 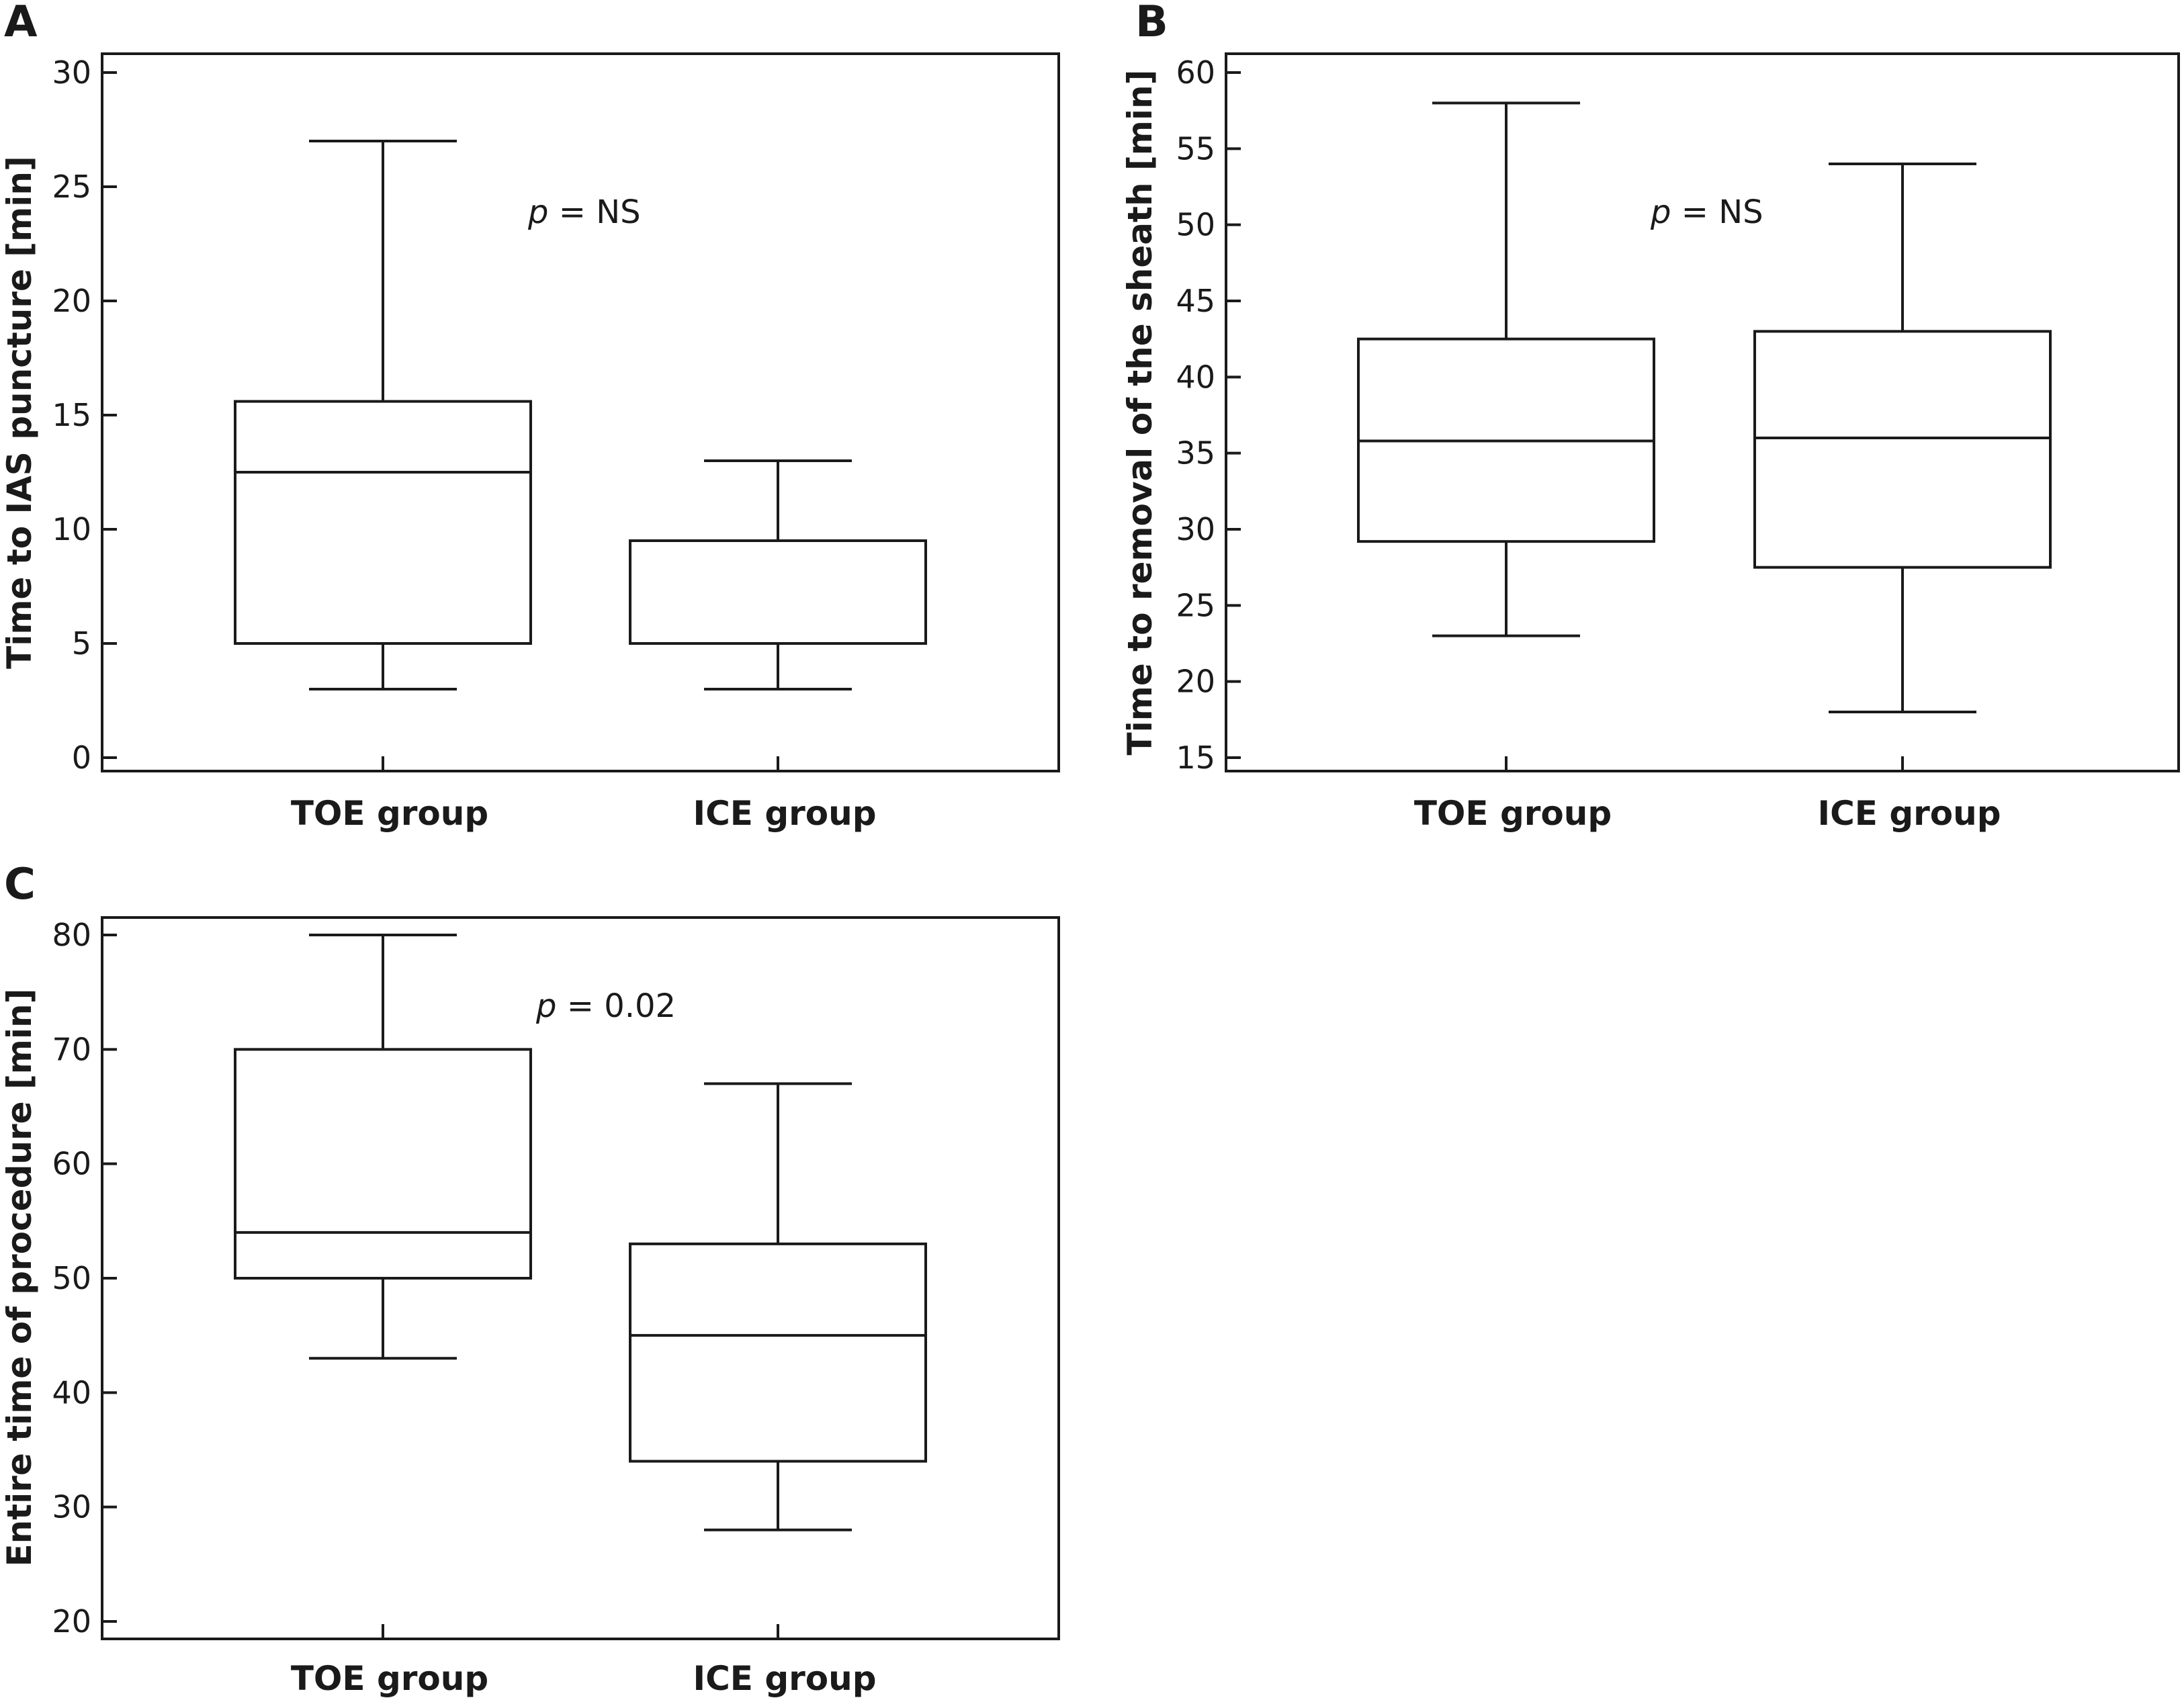 What do you see at coordinates (21, 23) in the screenshot?
I see `panel-letter-a: A` at bounding box center [21, 23].